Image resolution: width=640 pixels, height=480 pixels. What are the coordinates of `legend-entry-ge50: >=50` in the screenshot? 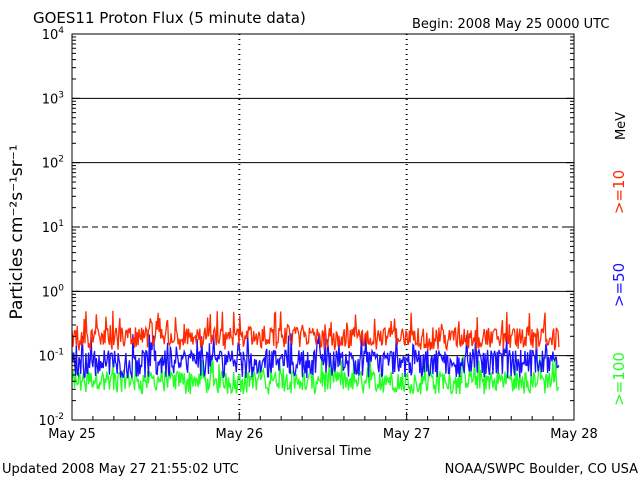 It's located at (619, 285).